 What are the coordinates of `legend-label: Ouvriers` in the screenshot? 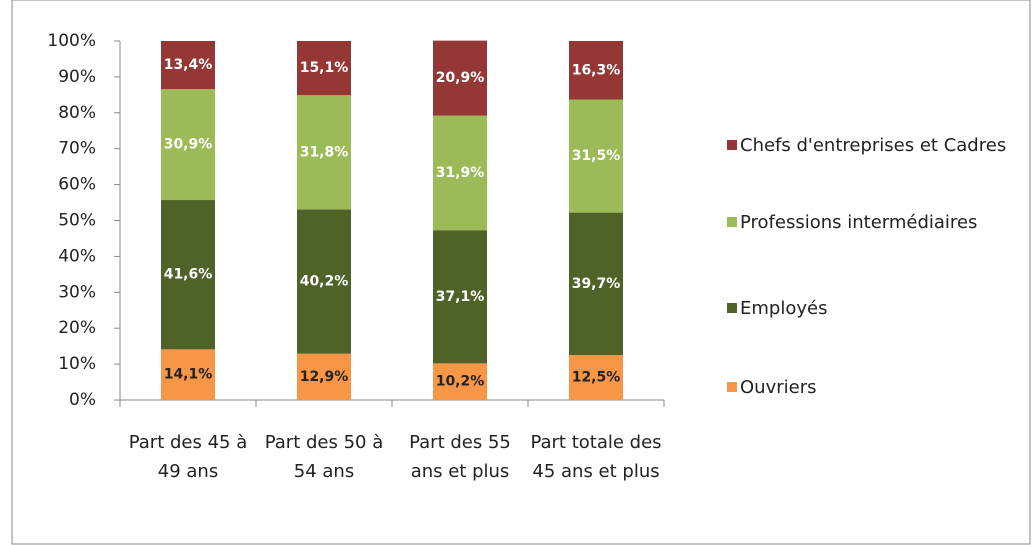 It's located at (778, 387).